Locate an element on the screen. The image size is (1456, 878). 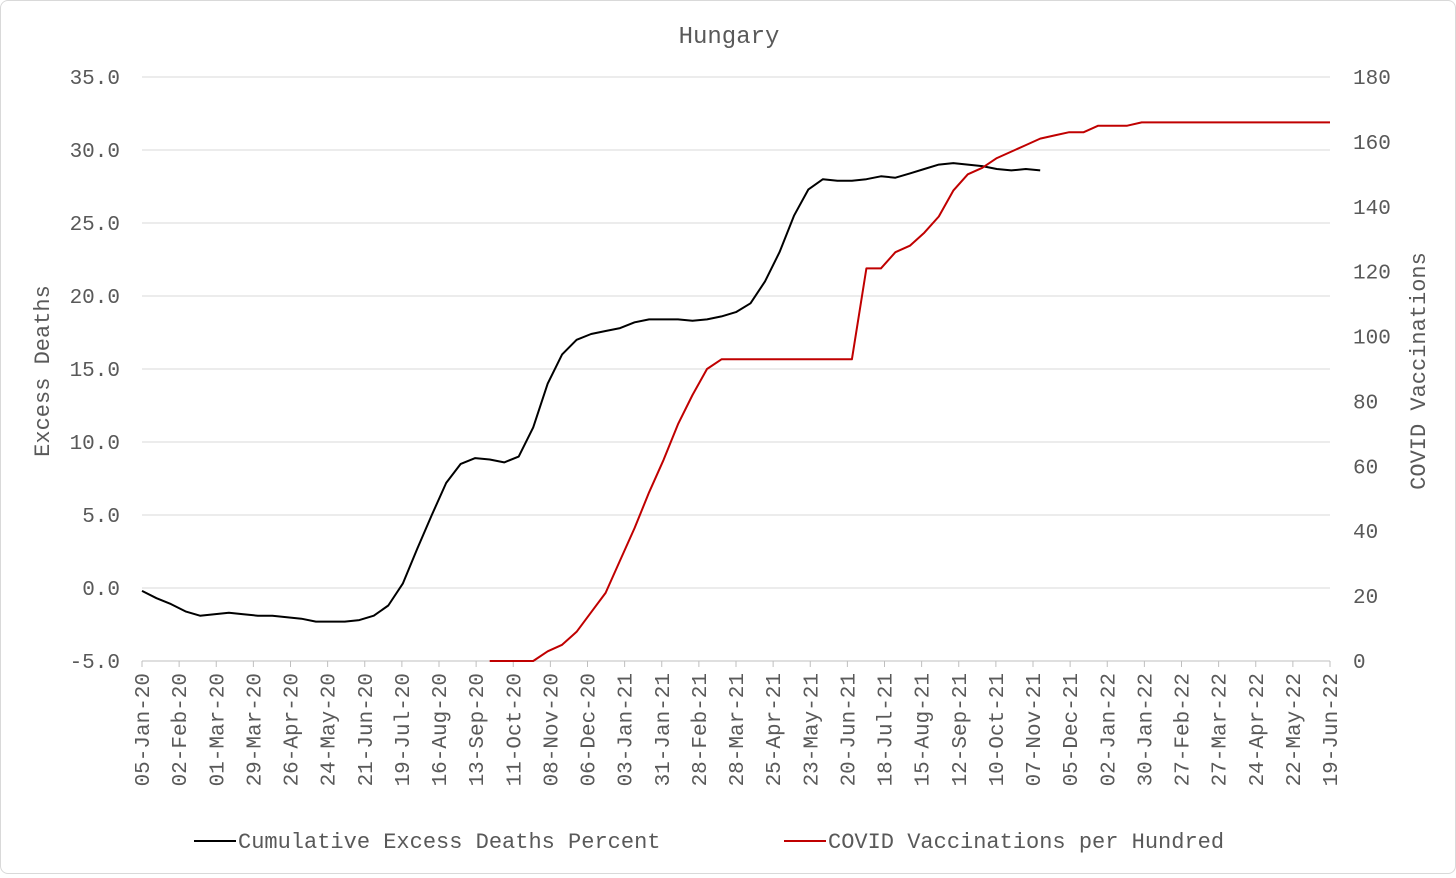
left-axis: 35.0 30.0 25.0 20.0 15.0 10.0 5.0 0.0 -5.0 is located at coordinates (95, 371).